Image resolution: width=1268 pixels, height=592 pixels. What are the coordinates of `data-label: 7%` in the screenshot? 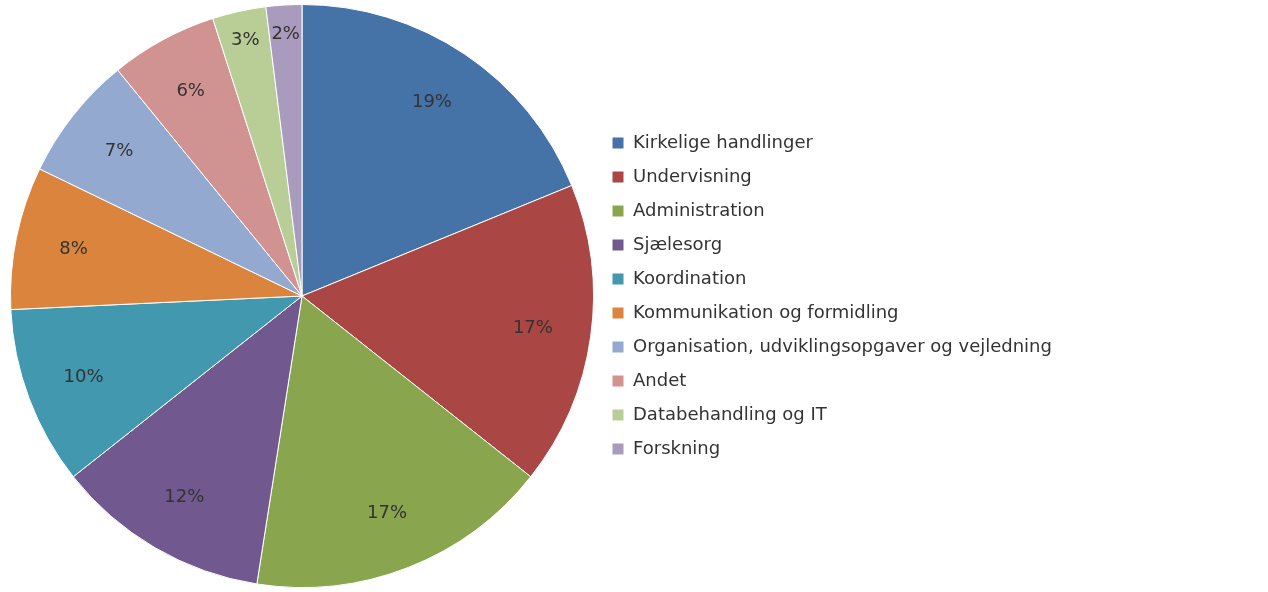 It's located at (119, 150).